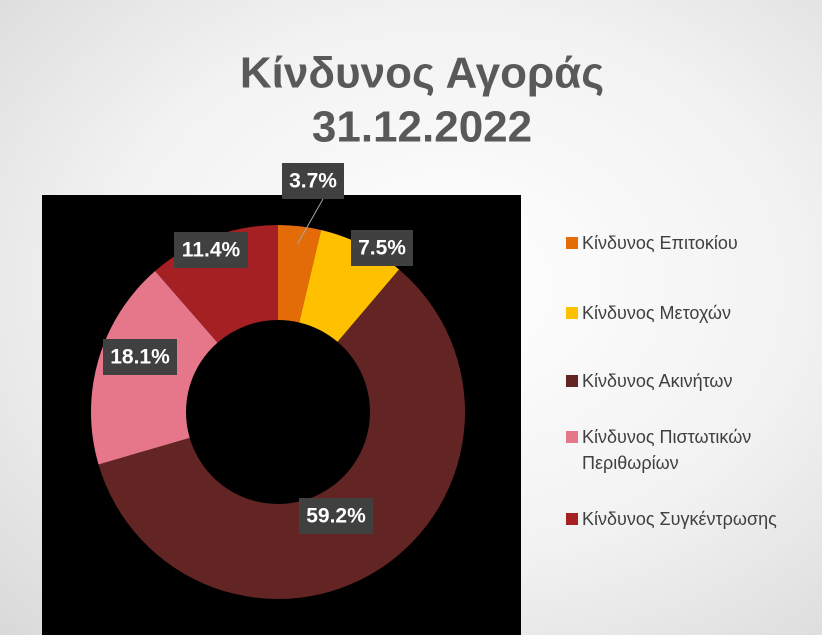 The height and width of the screenshot is (635, 822). Describe the element at coordinates (310, 221) in the screenshot. I see `leader-line` at that location.